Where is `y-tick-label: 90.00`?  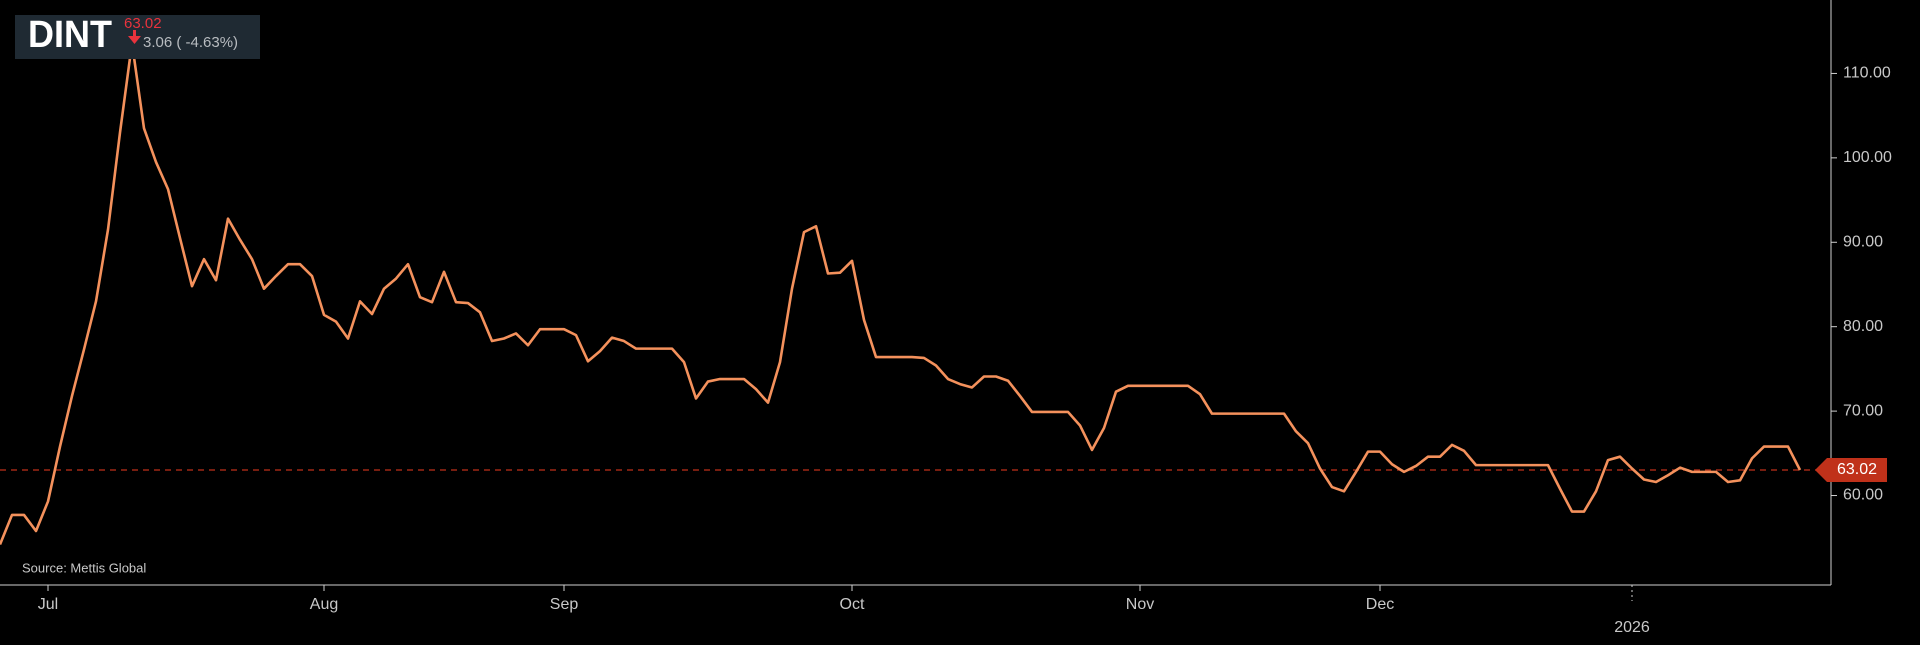 y-tick-label: 90.00 is located at coordinates (1863, 241).